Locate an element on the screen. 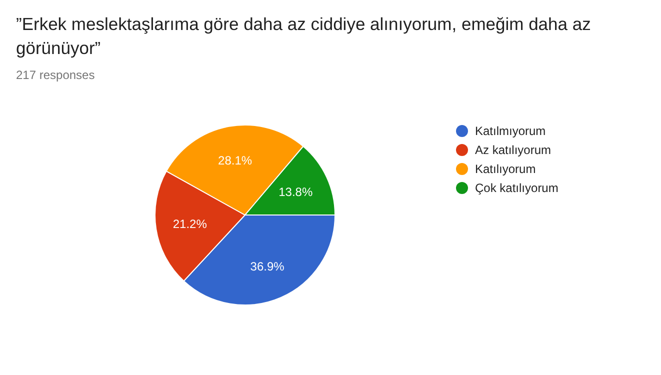 The image size is (661, 375). legend-label: Katılıyorum is located at coordinates (505, 169).